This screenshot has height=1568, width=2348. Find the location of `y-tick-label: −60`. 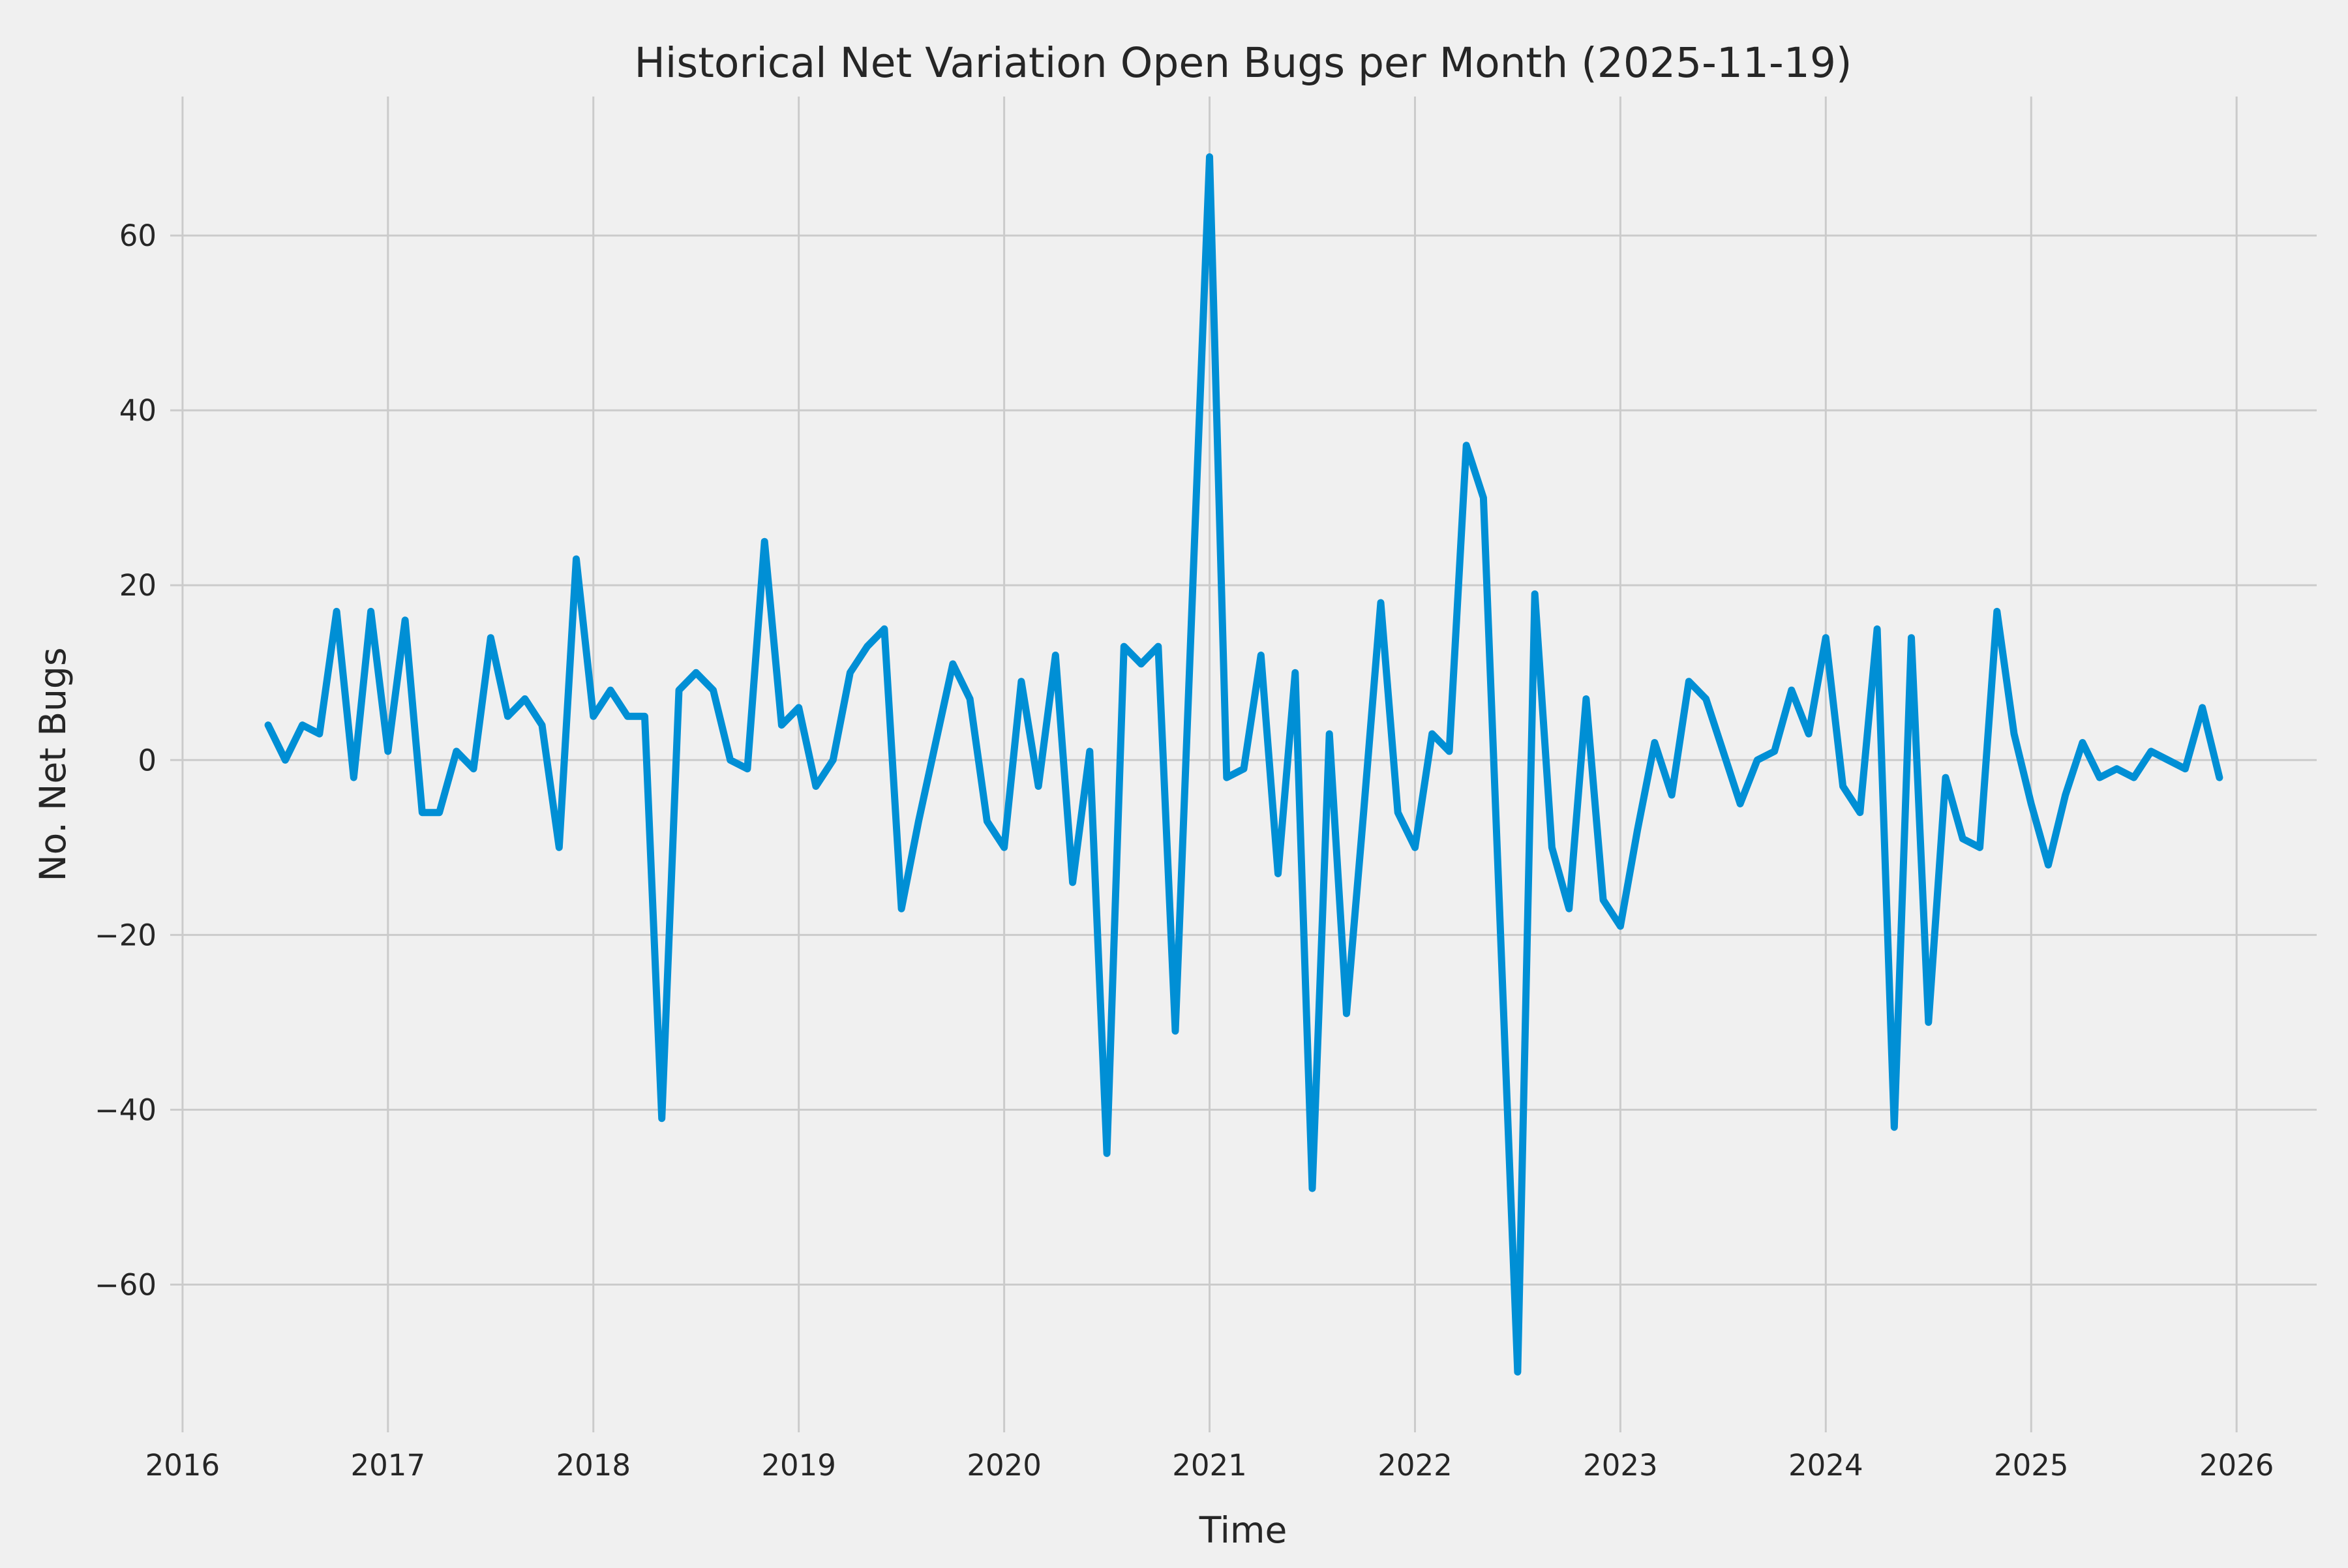

y-tick-label: −60 is located at coordinates (126, 1284).